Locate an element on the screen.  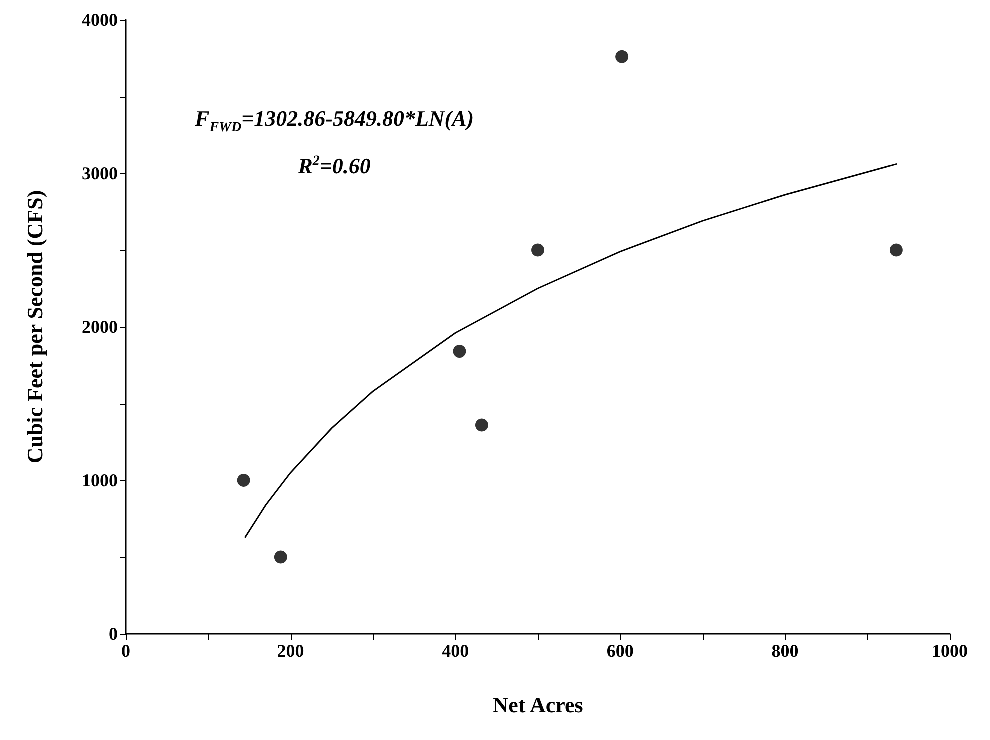
y-tick-label: 2000 is located at coordinates (100, 327).